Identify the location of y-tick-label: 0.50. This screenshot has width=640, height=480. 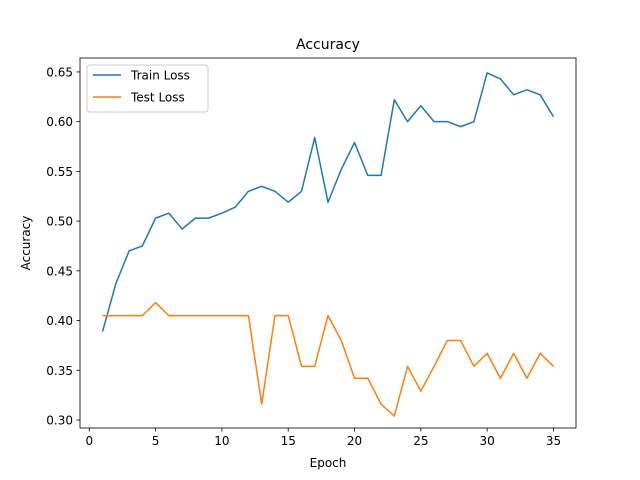
(59, 222).